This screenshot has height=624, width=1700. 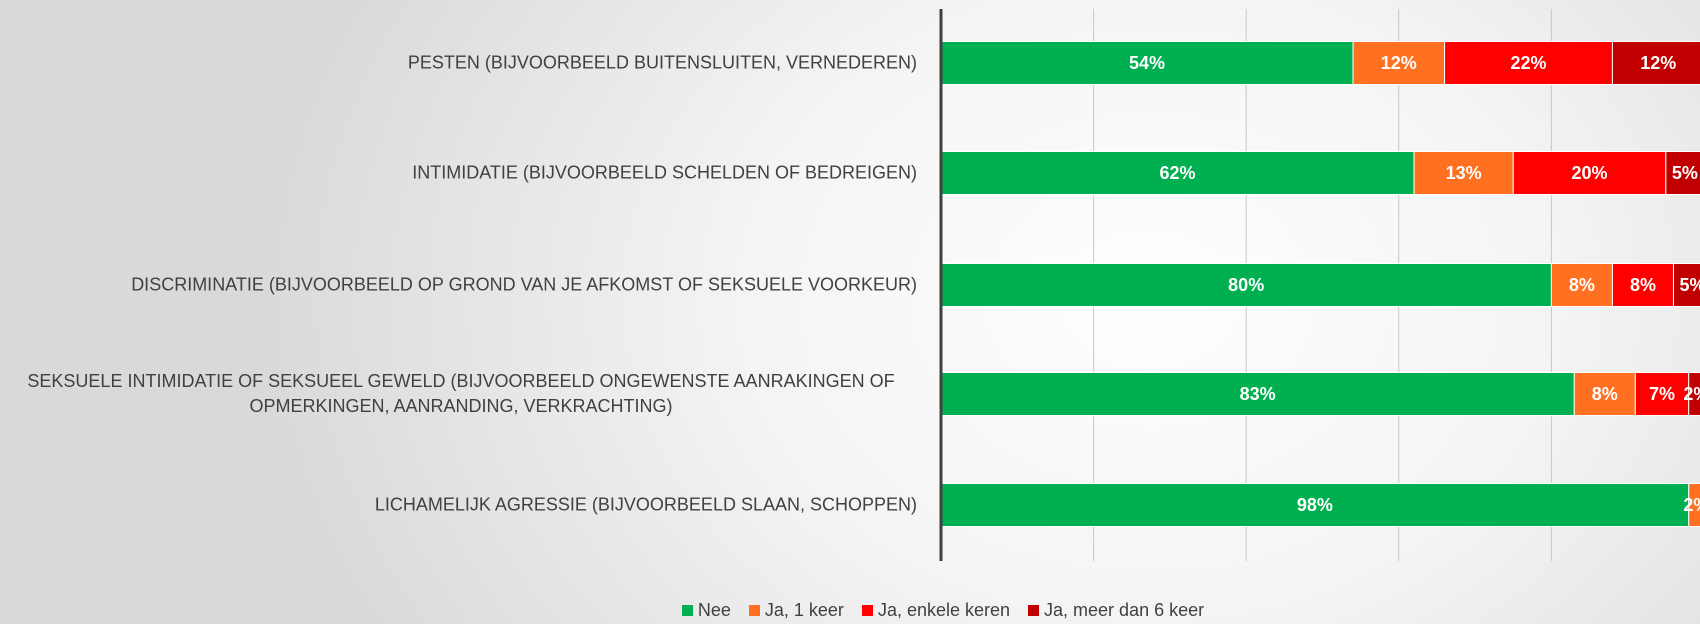 I want to click on data-label: 80%, so click(x=1246, y=285).